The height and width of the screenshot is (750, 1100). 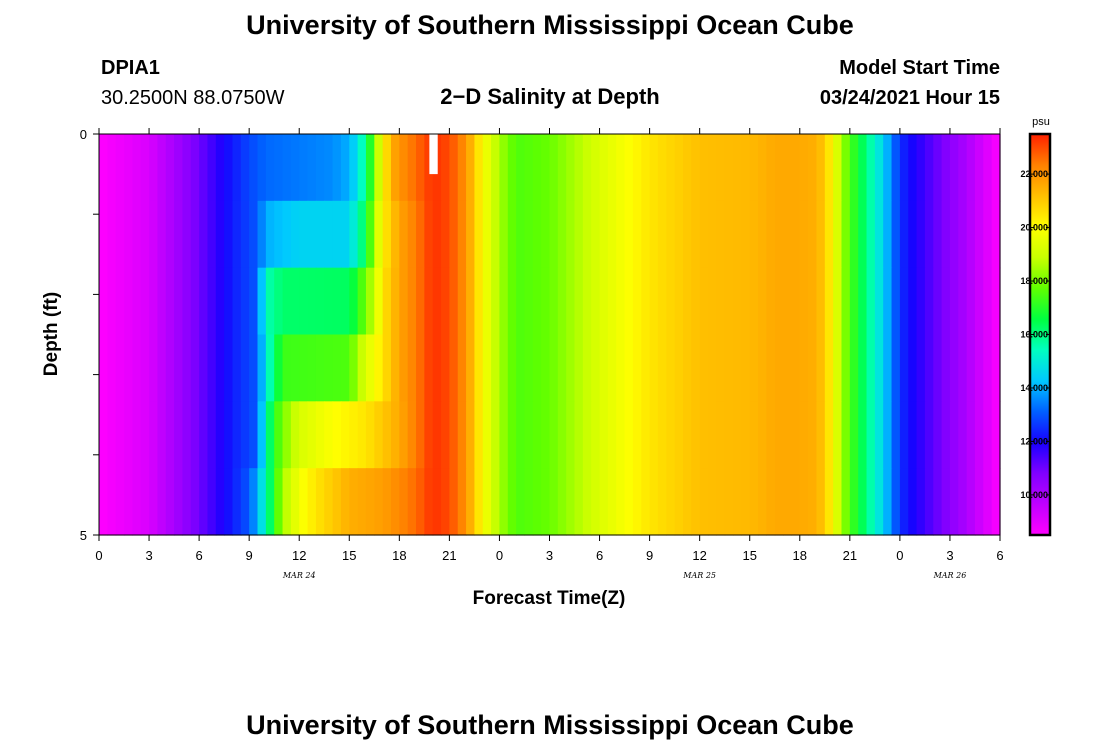 I want to click on x-date-label: MAR 26, so click(x=950, y=575).